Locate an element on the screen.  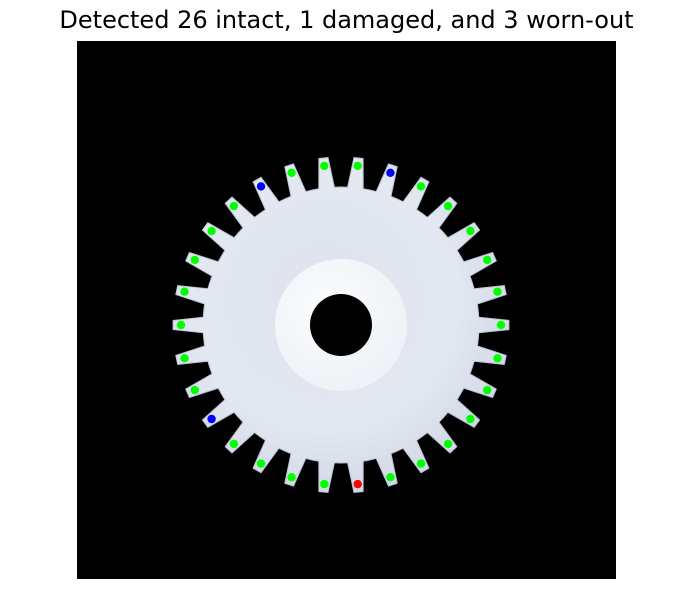
gear-bore-hole is located at coordinates (341, 325).